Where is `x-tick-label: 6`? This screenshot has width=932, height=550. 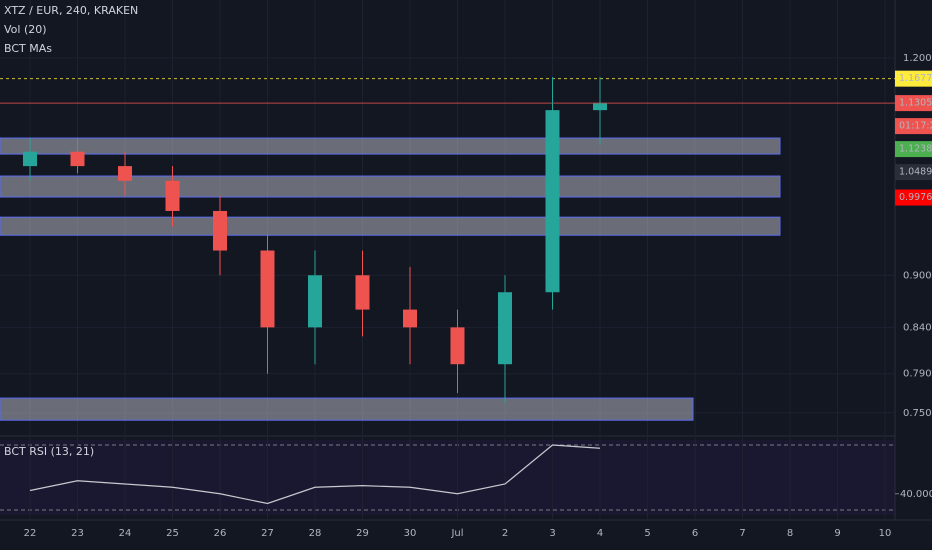 x-tick-label: 6 is located at coordinates (695, 533).